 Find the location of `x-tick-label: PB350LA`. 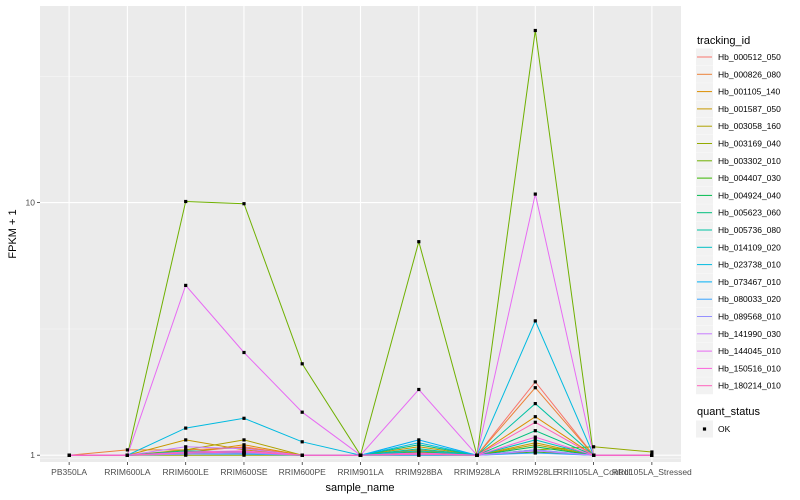

x-tick-label: PB350LA is located at coordinates (69, 472).